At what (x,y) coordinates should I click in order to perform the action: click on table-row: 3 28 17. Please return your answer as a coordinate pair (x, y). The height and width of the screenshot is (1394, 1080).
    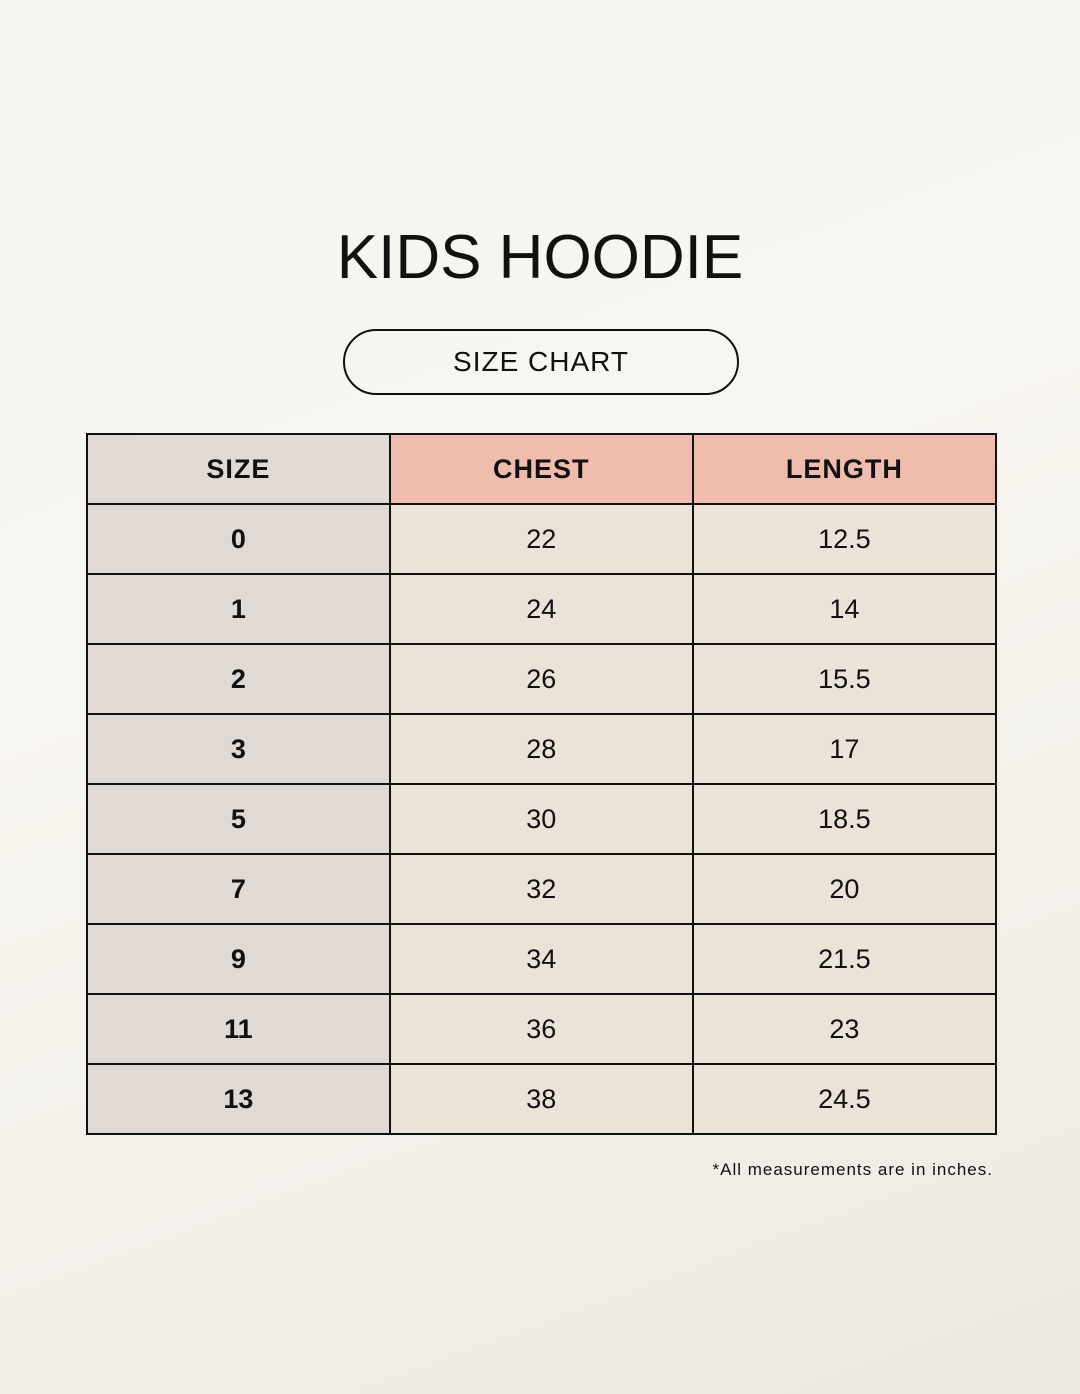
    Looking at the image, I should click on (542, 749).